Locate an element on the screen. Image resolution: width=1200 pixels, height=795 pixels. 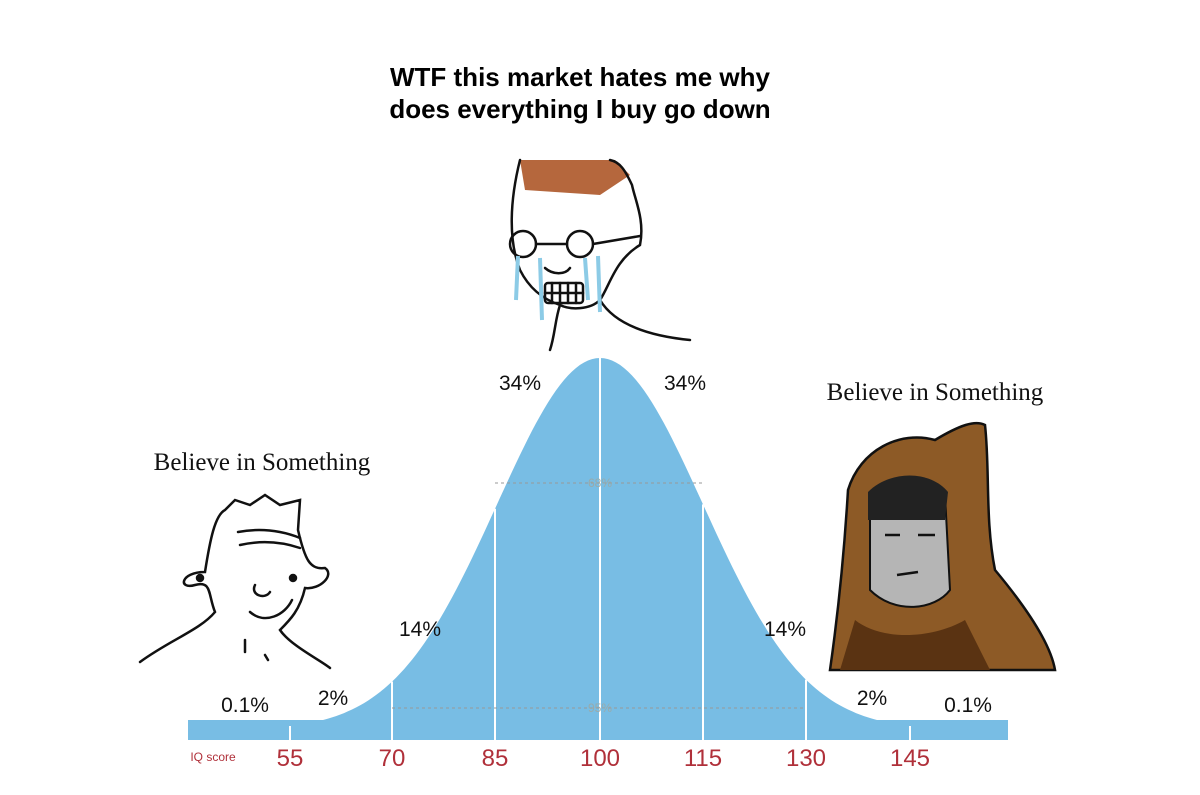
band-label: 95% is located at coordinates (600, 708).